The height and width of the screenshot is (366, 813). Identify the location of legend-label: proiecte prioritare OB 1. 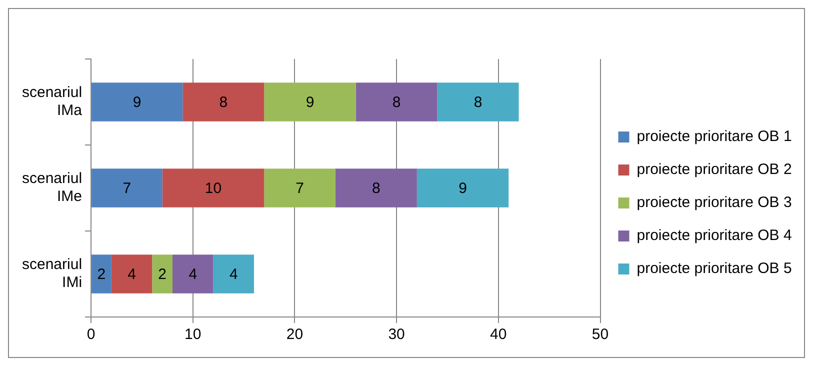
(714, 137).